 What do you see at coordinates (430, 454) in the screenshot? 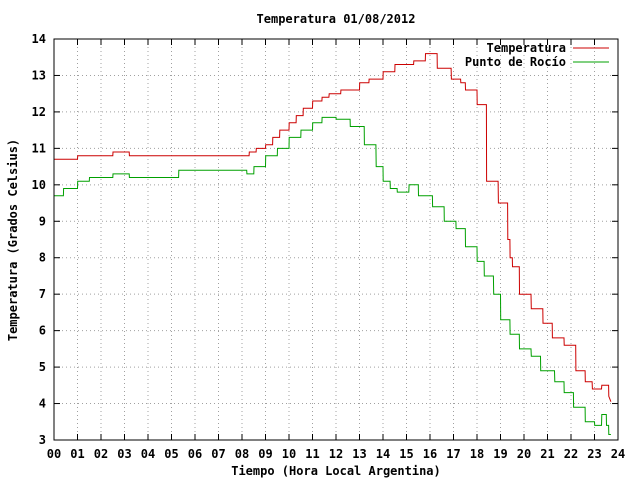
I see `x-tick-label: 16` at bounding box center [430, 454].